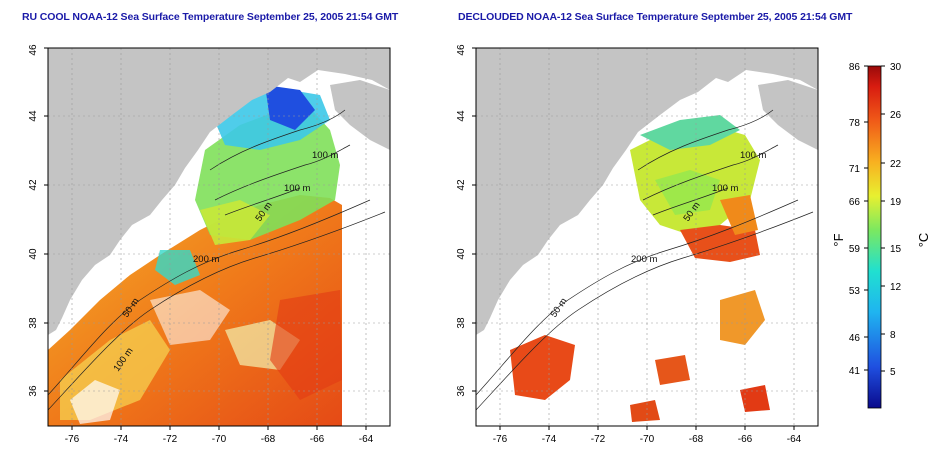  What do you see at coordinates (896, 202) in the screenshot?
I see `celsius-tick: 19` at bounding box center [896, 202].